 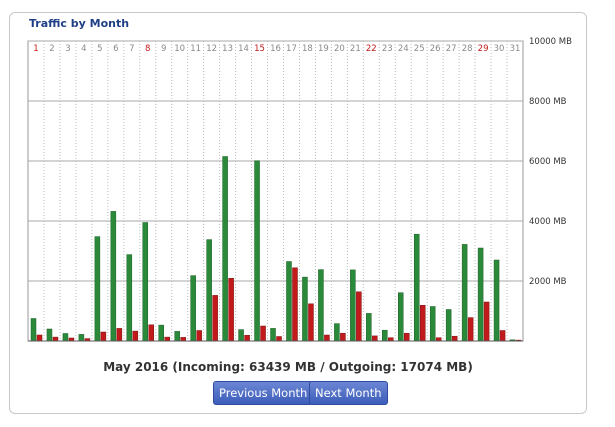 I want to click on x-tick-label: 6, so click(x=115, y=49).